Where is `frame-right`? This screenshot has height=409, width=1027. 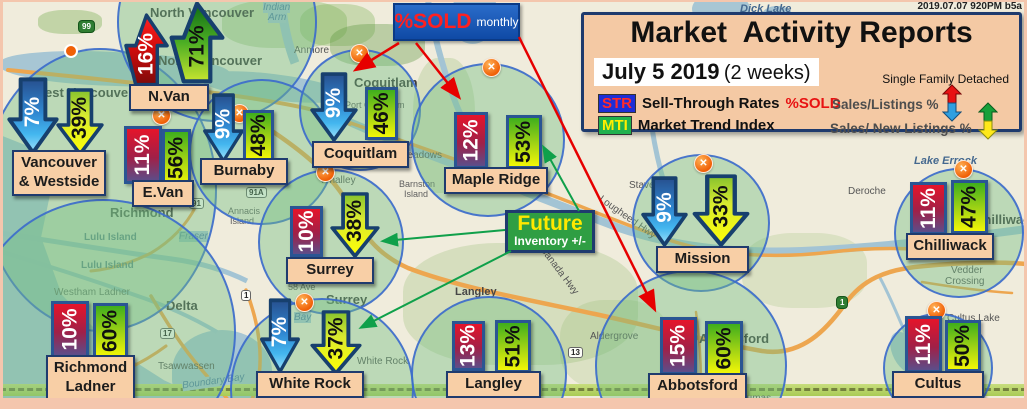 frame-right is located at coordinates (1025, 204).